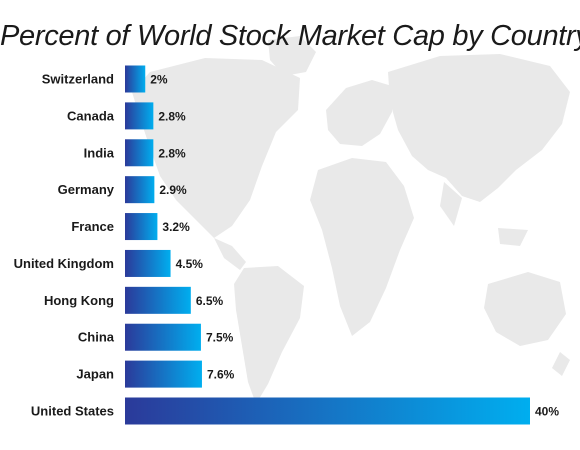  What do you see at coordinates (78, 79) in the screenshot?
I see `category-label: Switzerland` at bounding box center [78, 79].